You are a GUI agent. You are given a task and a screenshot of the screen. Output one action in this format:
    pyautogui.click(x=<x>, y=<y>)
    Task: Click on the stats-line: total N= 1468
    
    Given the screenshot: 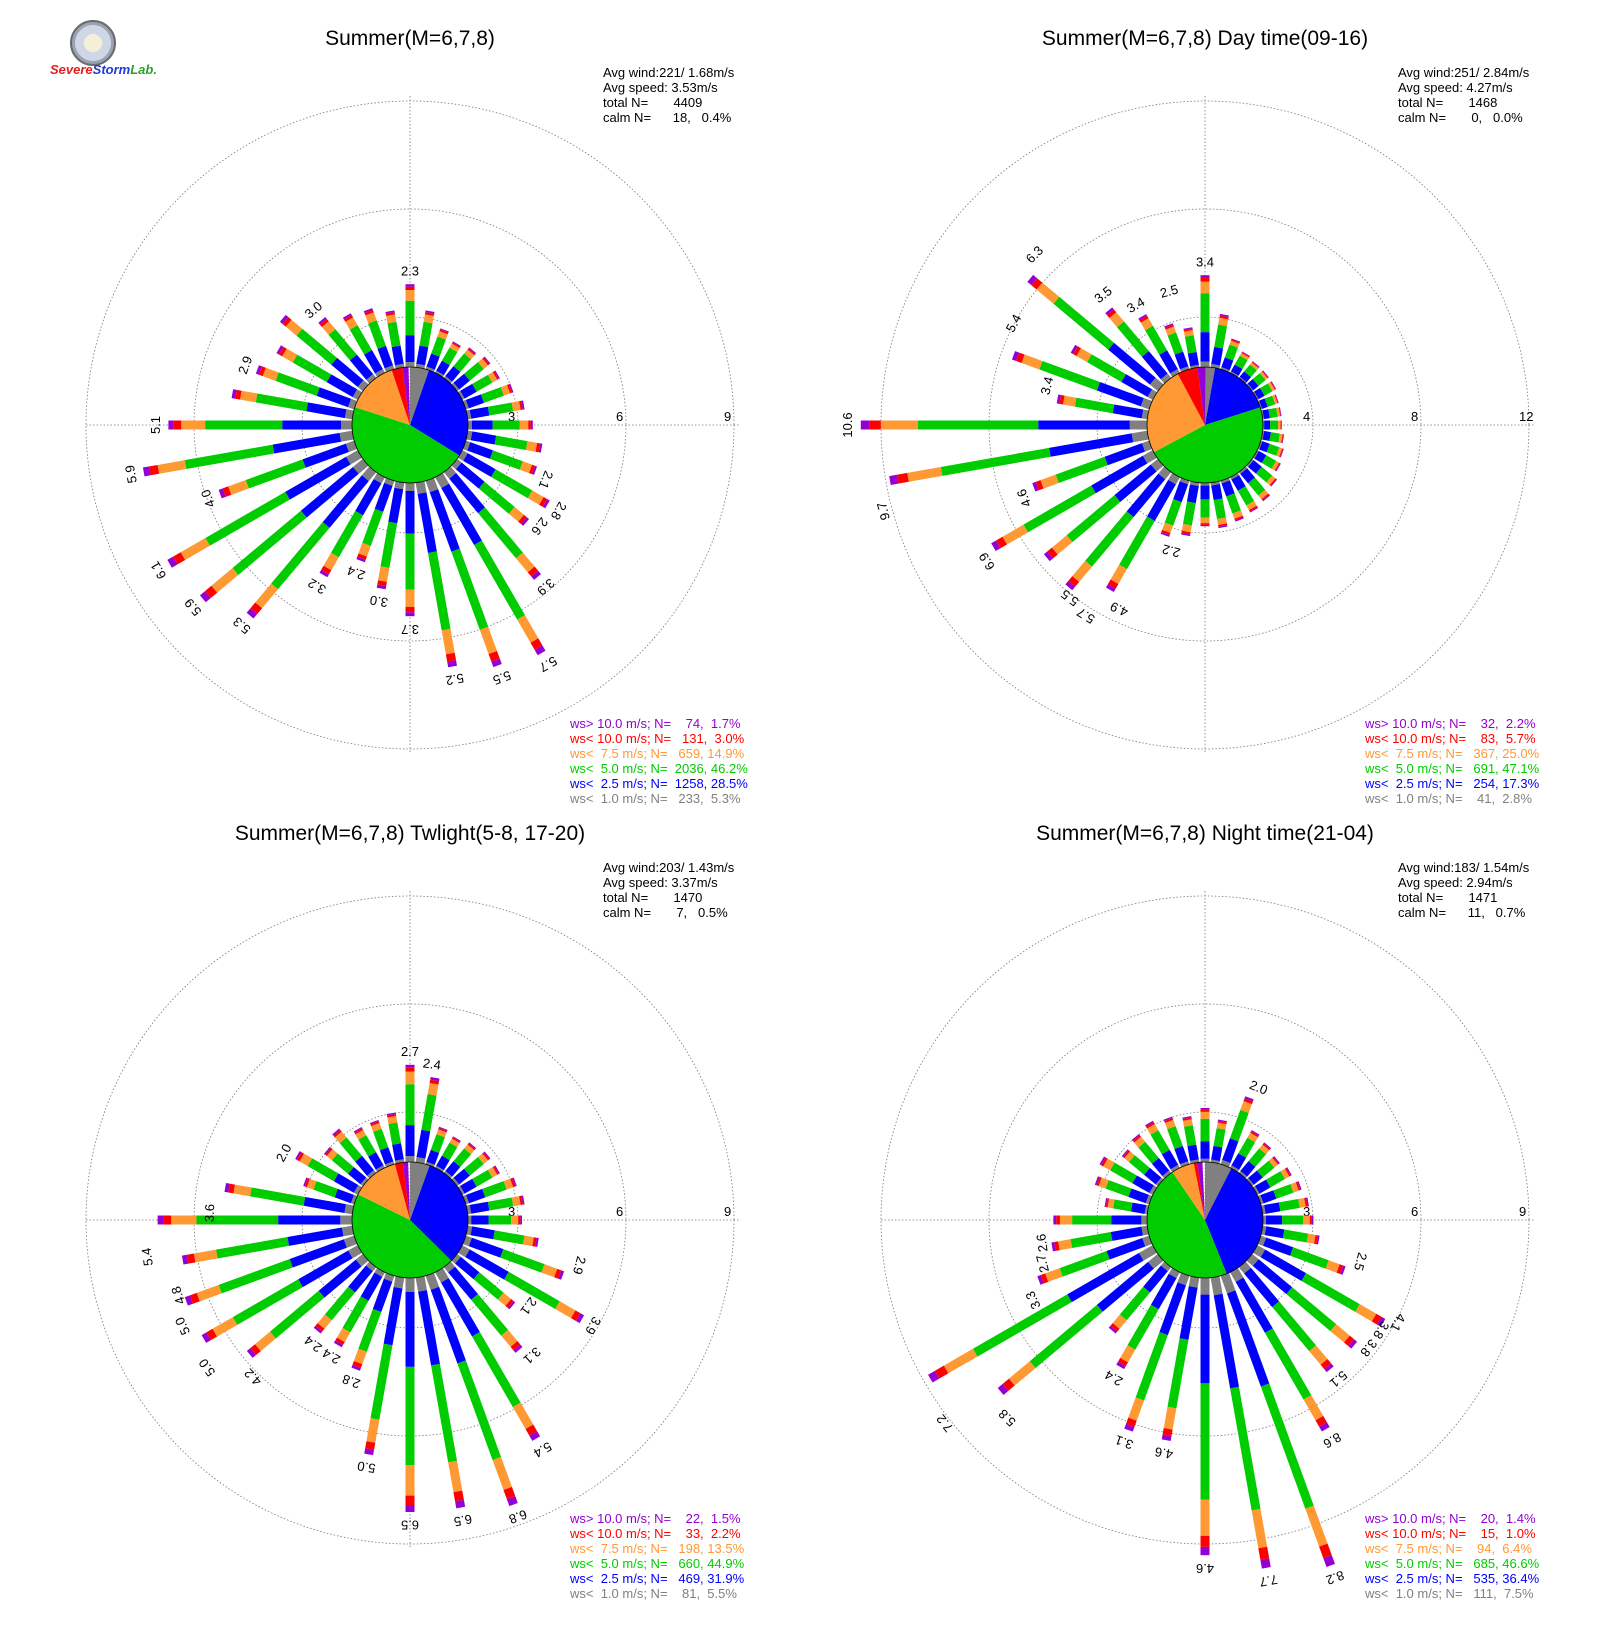 What is the action you would take?
    pyautogui.click(x=1447, y=102)
    